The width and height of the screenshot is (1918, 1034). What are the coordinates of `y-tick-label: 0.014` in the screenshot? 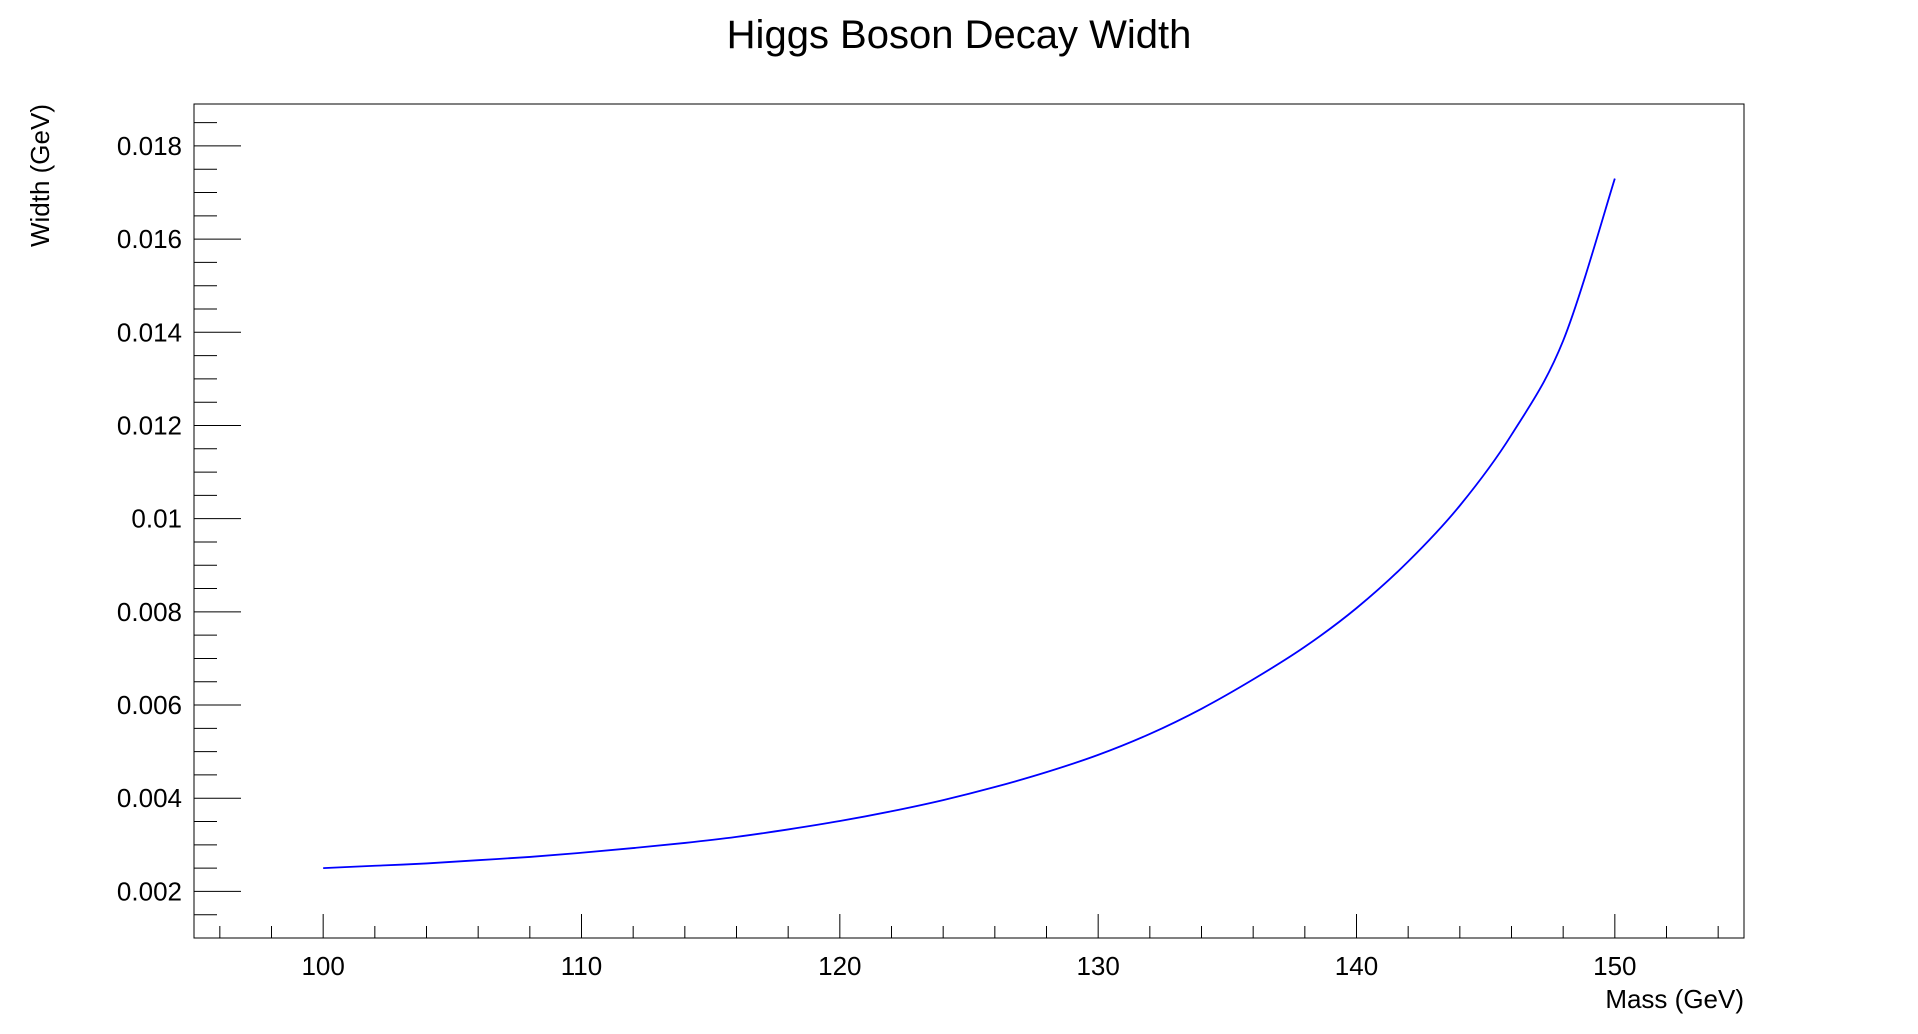 It's located at (149, 332).